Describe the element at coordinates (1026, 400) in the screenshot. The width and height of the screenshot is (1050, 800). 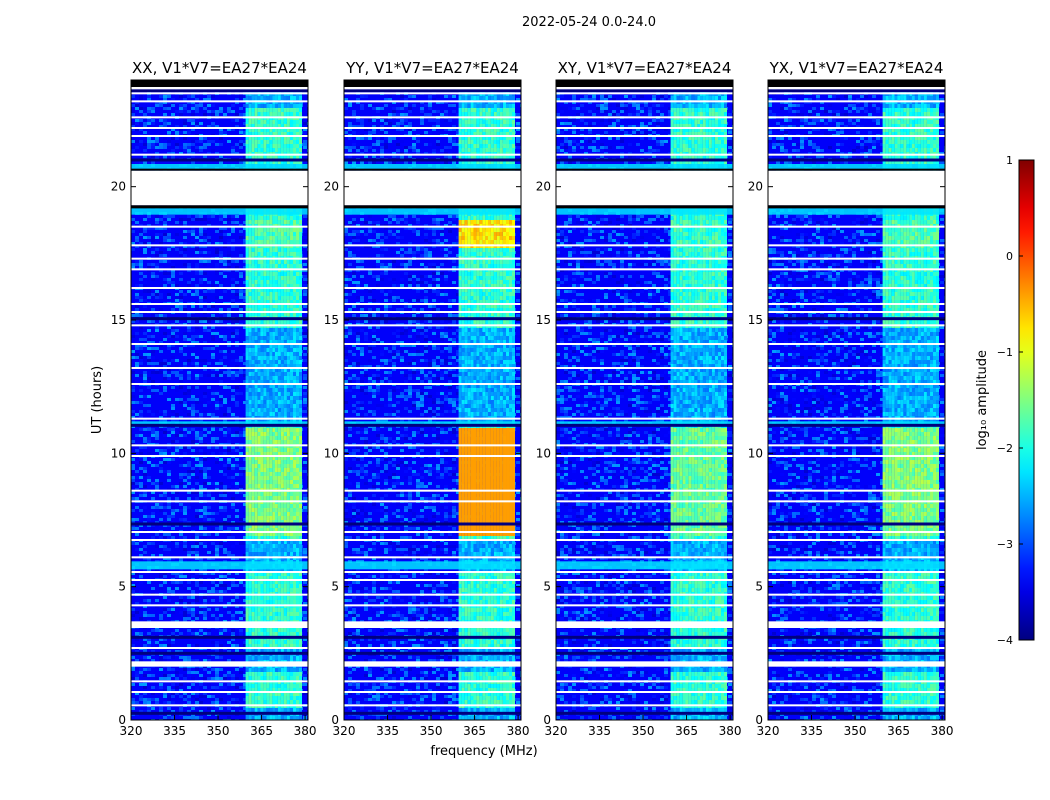
I see `colorbar-gradient` at that location.